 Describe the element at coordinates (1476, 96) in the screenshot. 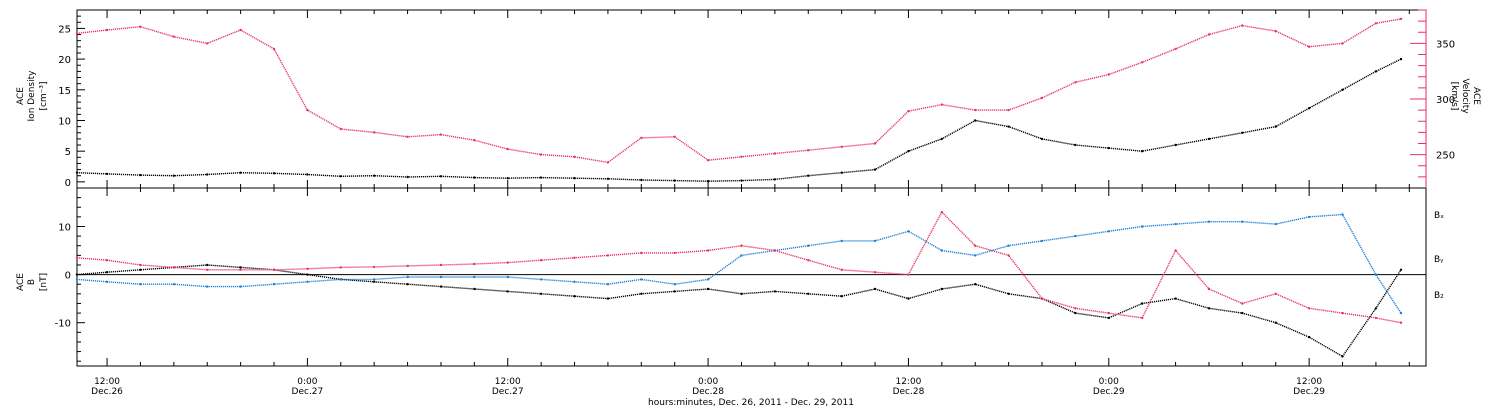

I see `top-right-axis-title-line-1: ACE` at that location.